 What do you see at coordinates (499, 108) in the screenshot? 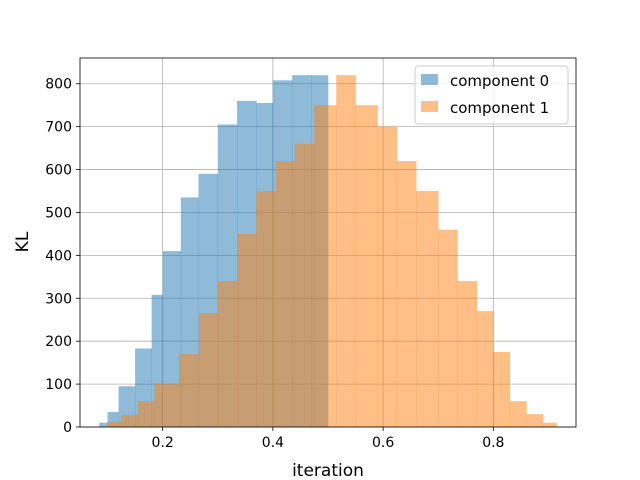
I see `legend-label-component-1: component 1` at bounding box center [499, 108].